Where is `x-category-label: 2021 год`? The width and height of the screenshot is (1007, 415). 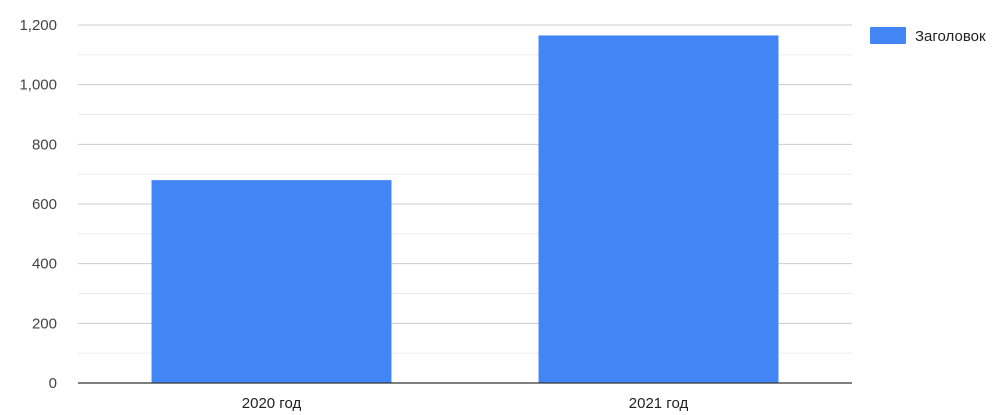
x-category-label: 2021 год is located at coordinates (659, 403).